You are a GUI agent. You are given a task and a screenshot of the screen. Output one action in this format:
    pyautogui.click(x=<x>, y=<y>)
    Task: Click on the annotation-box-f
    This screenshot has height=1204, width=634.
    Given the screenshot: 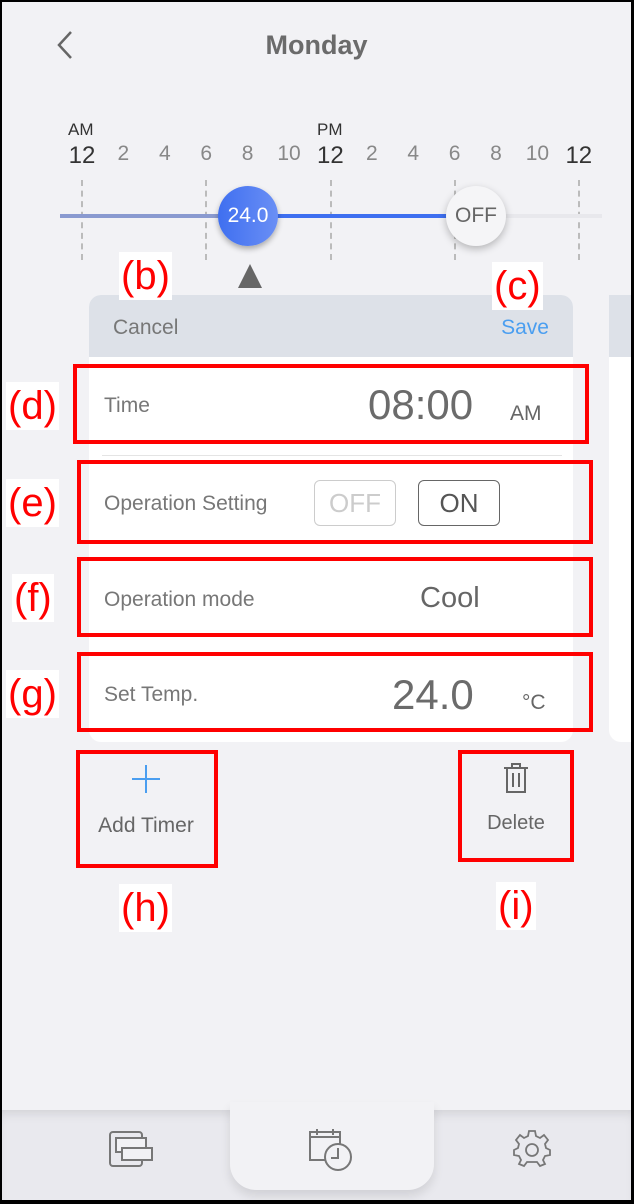 What is the action you would take?
    pyautogui.click(x=335, y=597)
    